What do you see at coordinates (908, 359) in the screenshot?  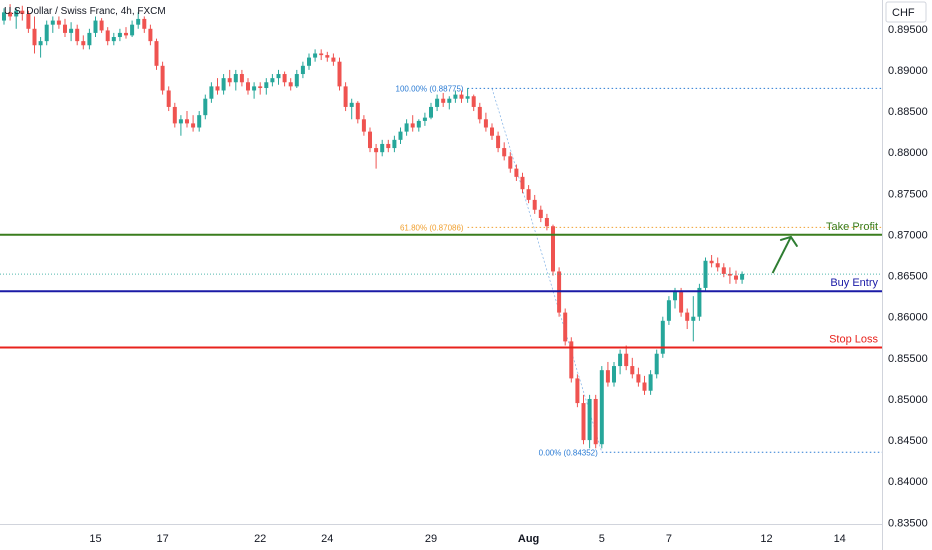 I see `price-tick-label: 0.85500` at bounding box center [908, 359].